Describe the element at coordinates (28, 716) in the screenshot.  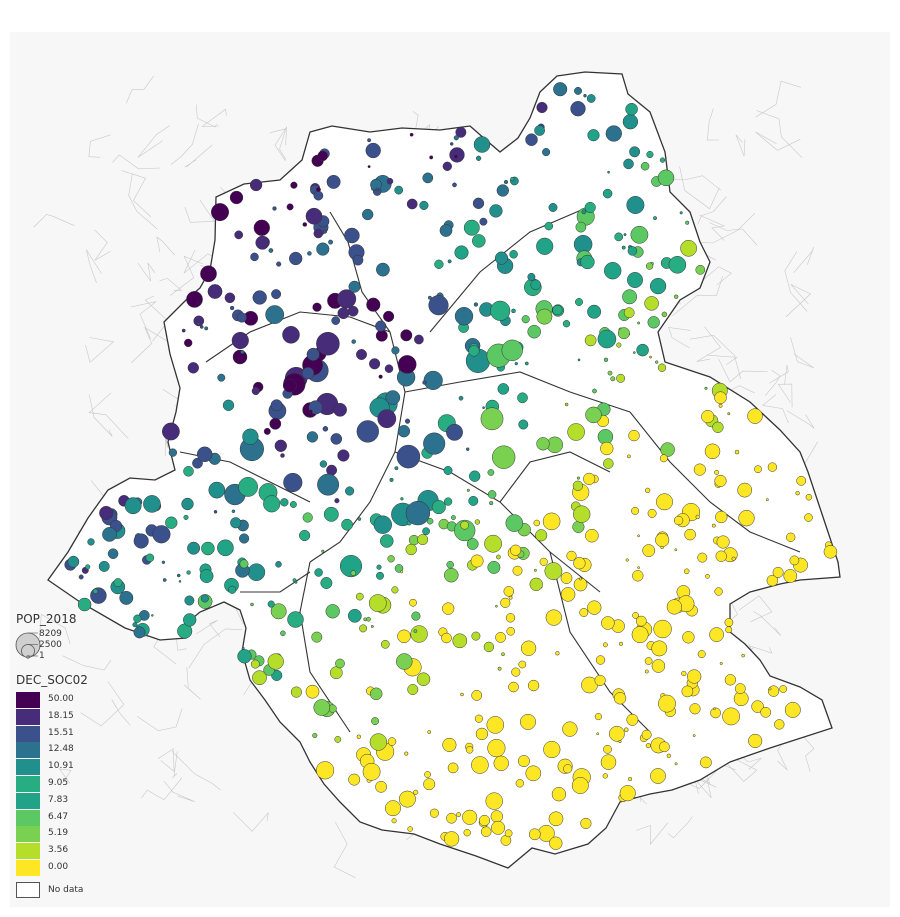
I see `legend-swatch` at that location.